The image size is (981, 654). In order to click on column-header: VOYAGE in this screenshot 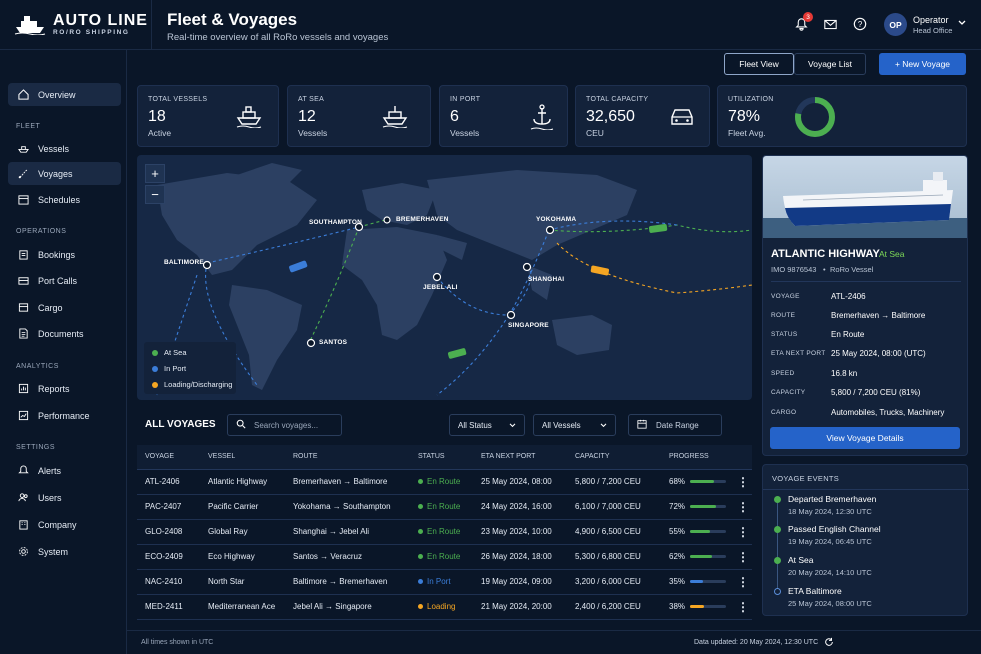, I will do `click(168, 457)`.